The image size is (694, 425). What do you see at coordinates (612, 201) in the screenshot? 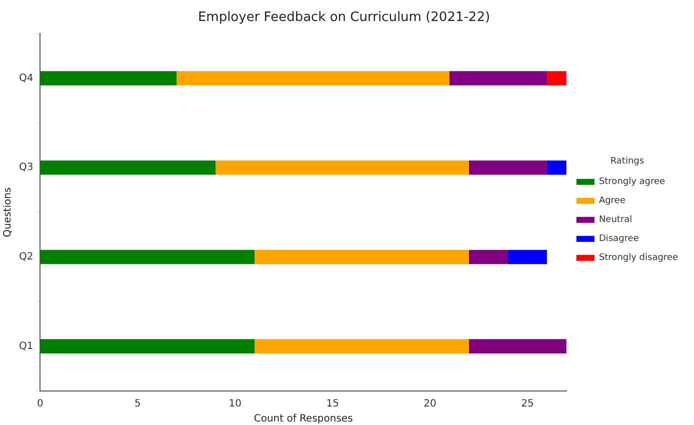
I see `legend-label: Agree` at bounding box center [612, 201].